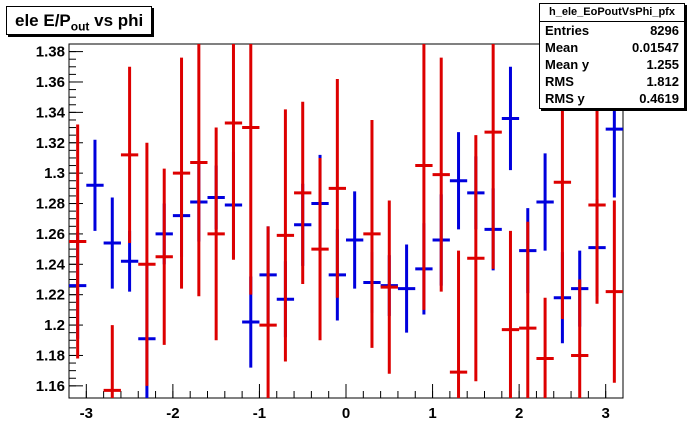 The image size is (692, 444). I want to click on y-tick-label: 1.34, so click(51, 112).